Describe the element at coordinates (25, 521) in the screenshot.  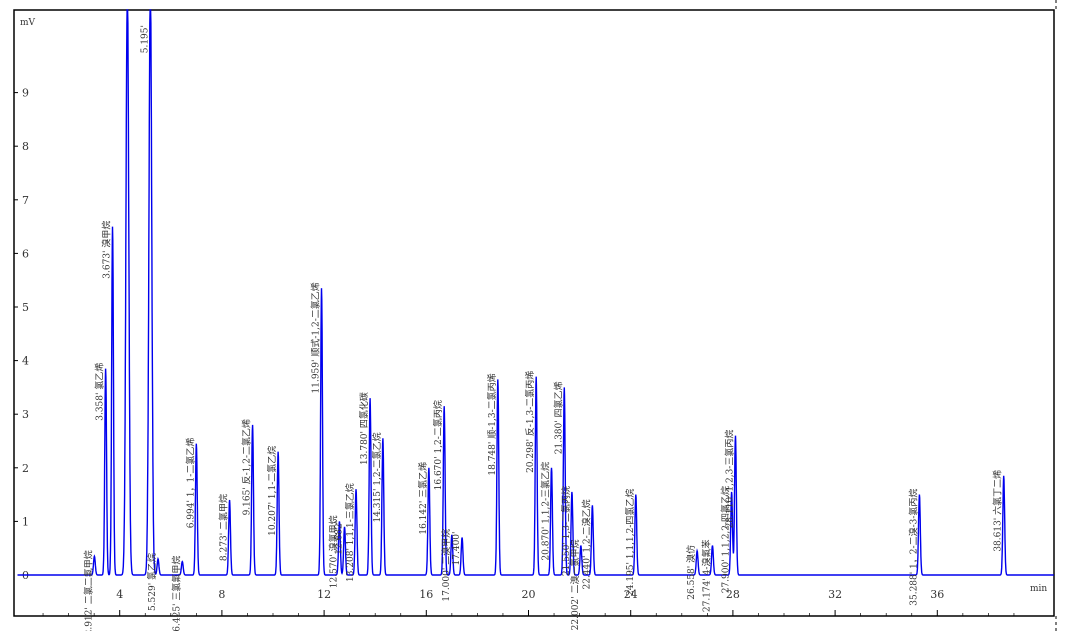
I see `y-tick-label: 1` at that location.